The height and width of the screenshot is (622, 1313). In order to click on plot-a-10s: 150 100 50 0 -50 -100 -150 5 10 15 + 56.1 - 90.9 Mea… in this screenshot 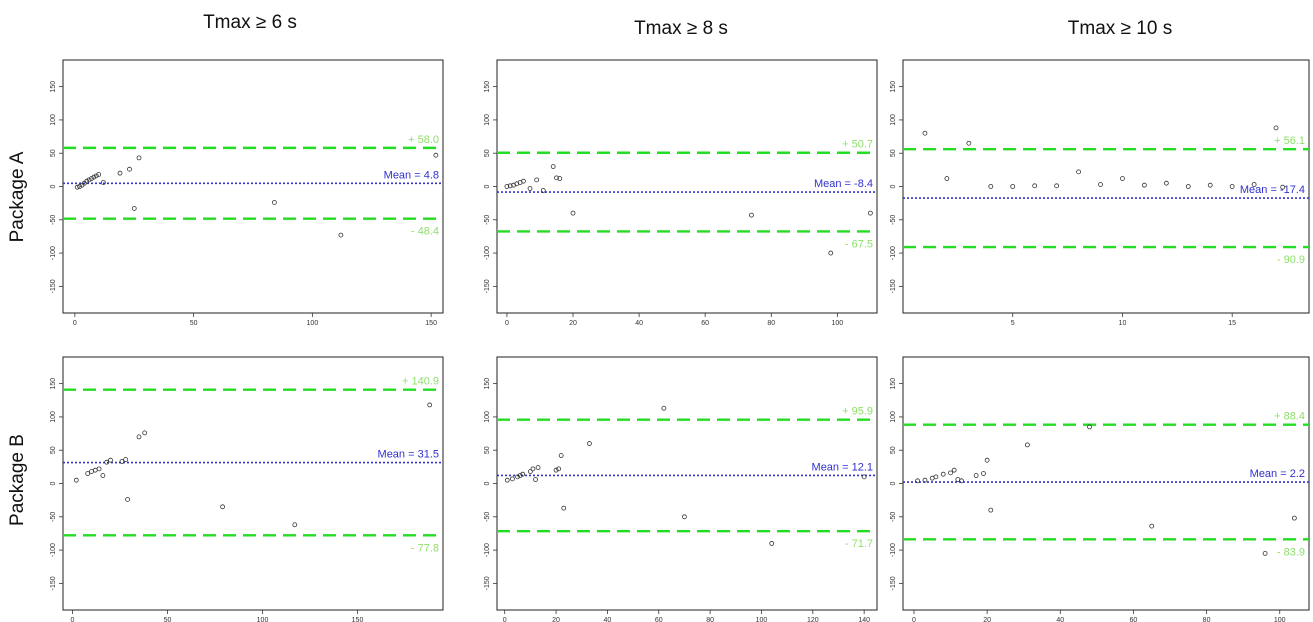, I will do `click(1100, 193)`.